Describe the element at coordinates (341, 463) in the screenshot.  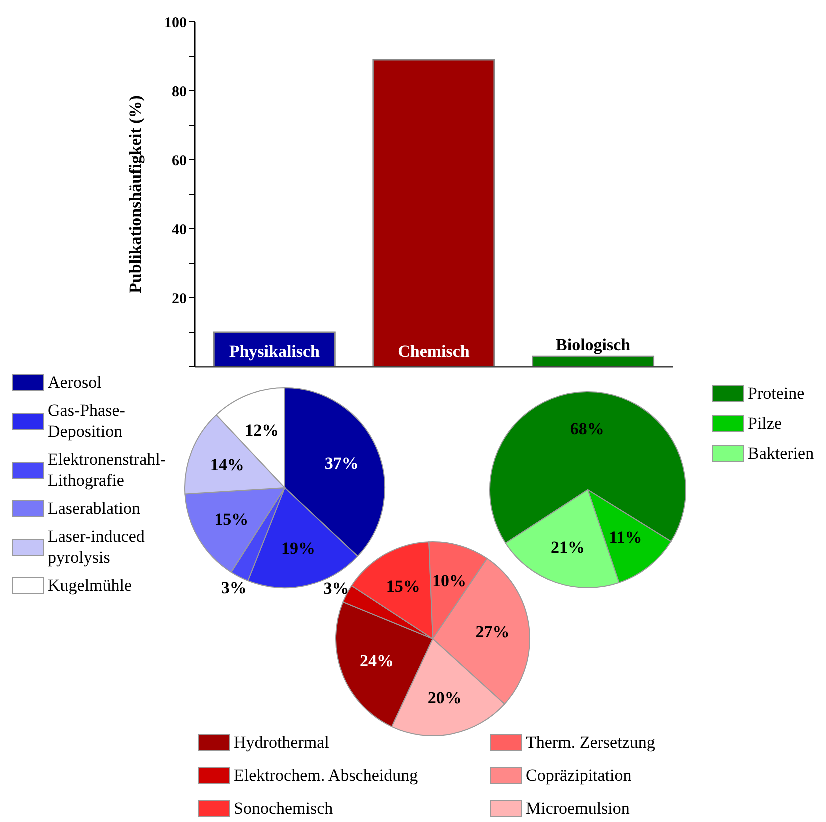
I see `data-label: 37%` at that location.